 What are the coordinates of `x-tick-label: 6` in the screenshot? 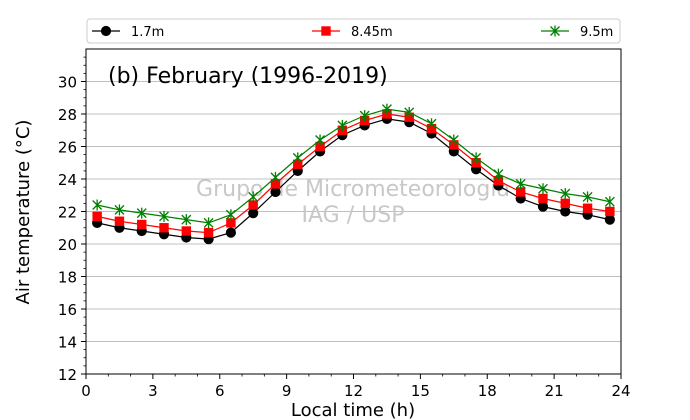 It's located at (220, 391).